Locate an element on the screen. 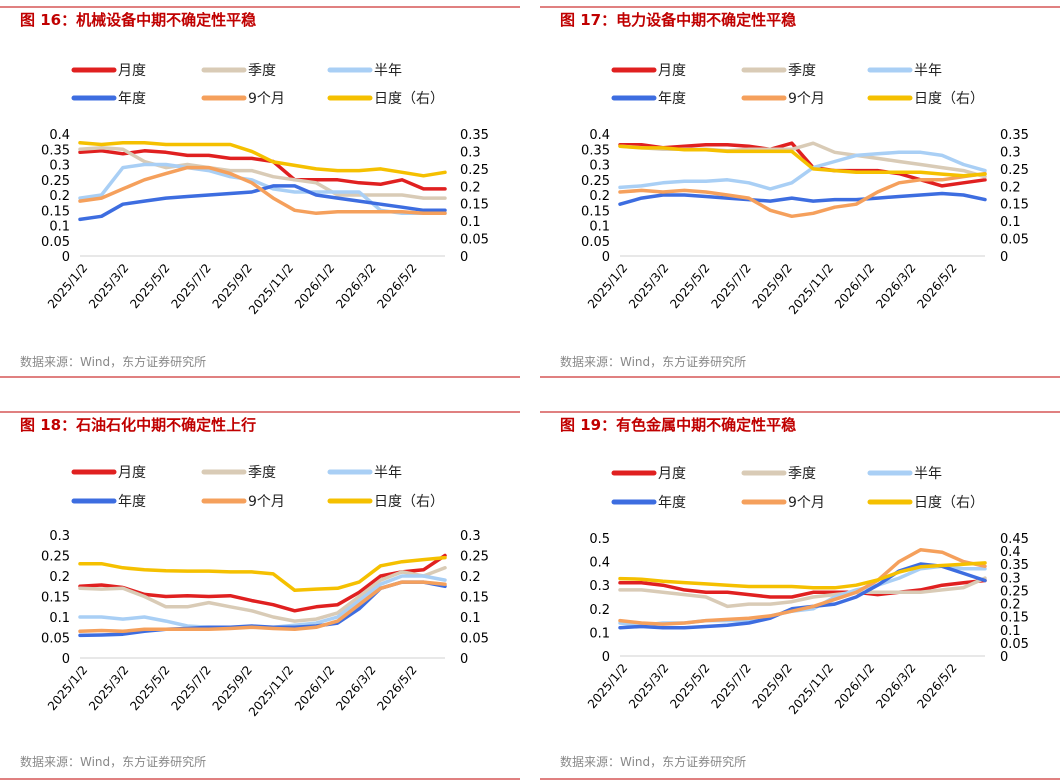  y-left-tick: 0.4 is located at coordinates (59, 135).